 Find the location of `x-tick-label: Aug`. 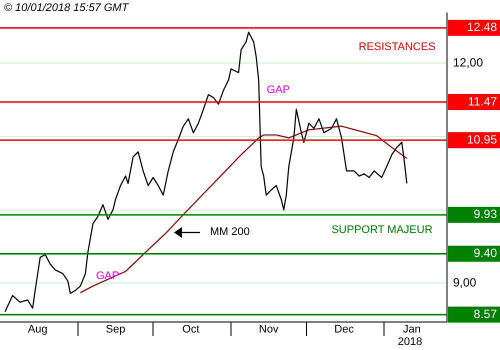

x-tick-label: Aug is located at coordinates (38, 329).